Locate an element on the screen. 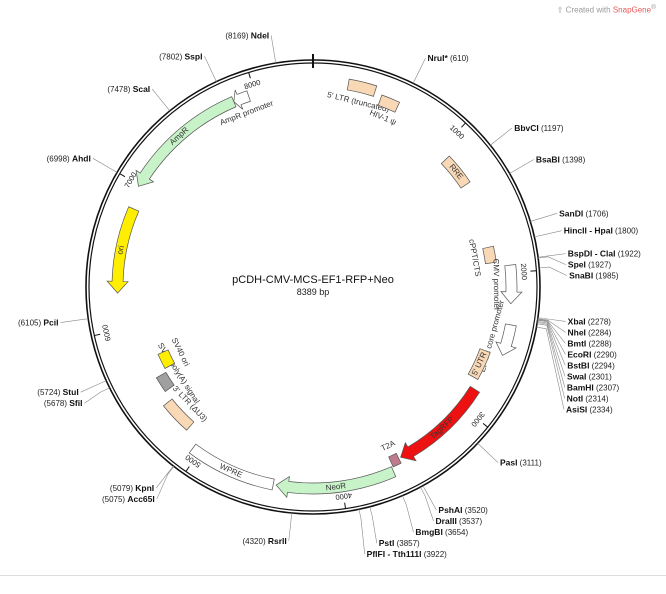  site-label: (5079) KpnI is located at coordinates (132, 488).